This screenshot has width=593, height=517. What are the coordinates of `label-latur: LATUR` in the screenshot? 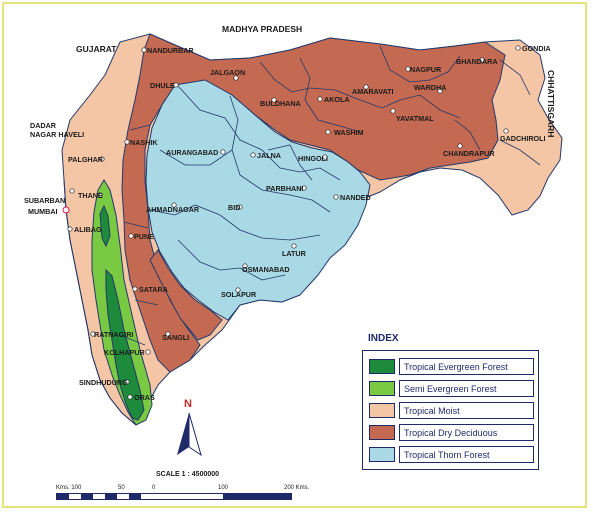 It's located at (294, 253).